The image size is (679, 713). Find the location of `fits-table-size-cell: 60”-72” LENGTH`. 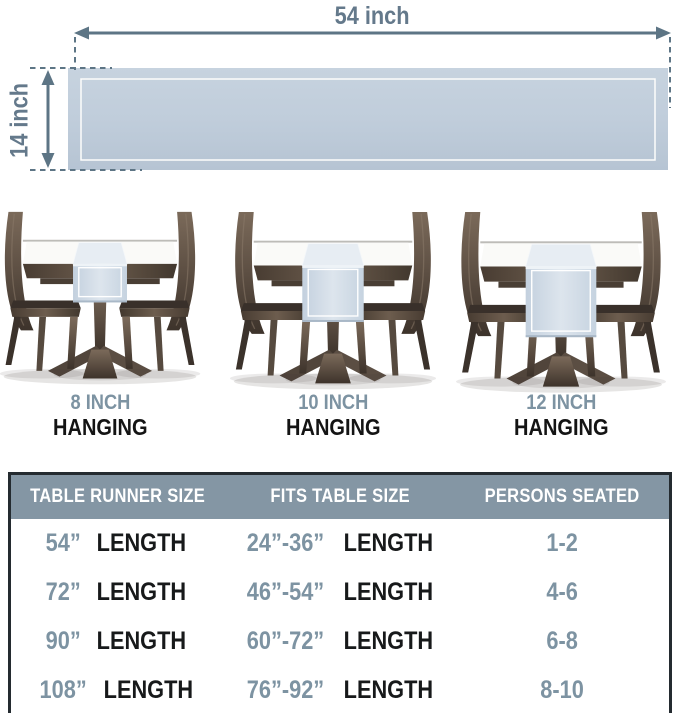

fits-table-size-cell: 60”-72” LENGTH is located at coordinates (340, 641).